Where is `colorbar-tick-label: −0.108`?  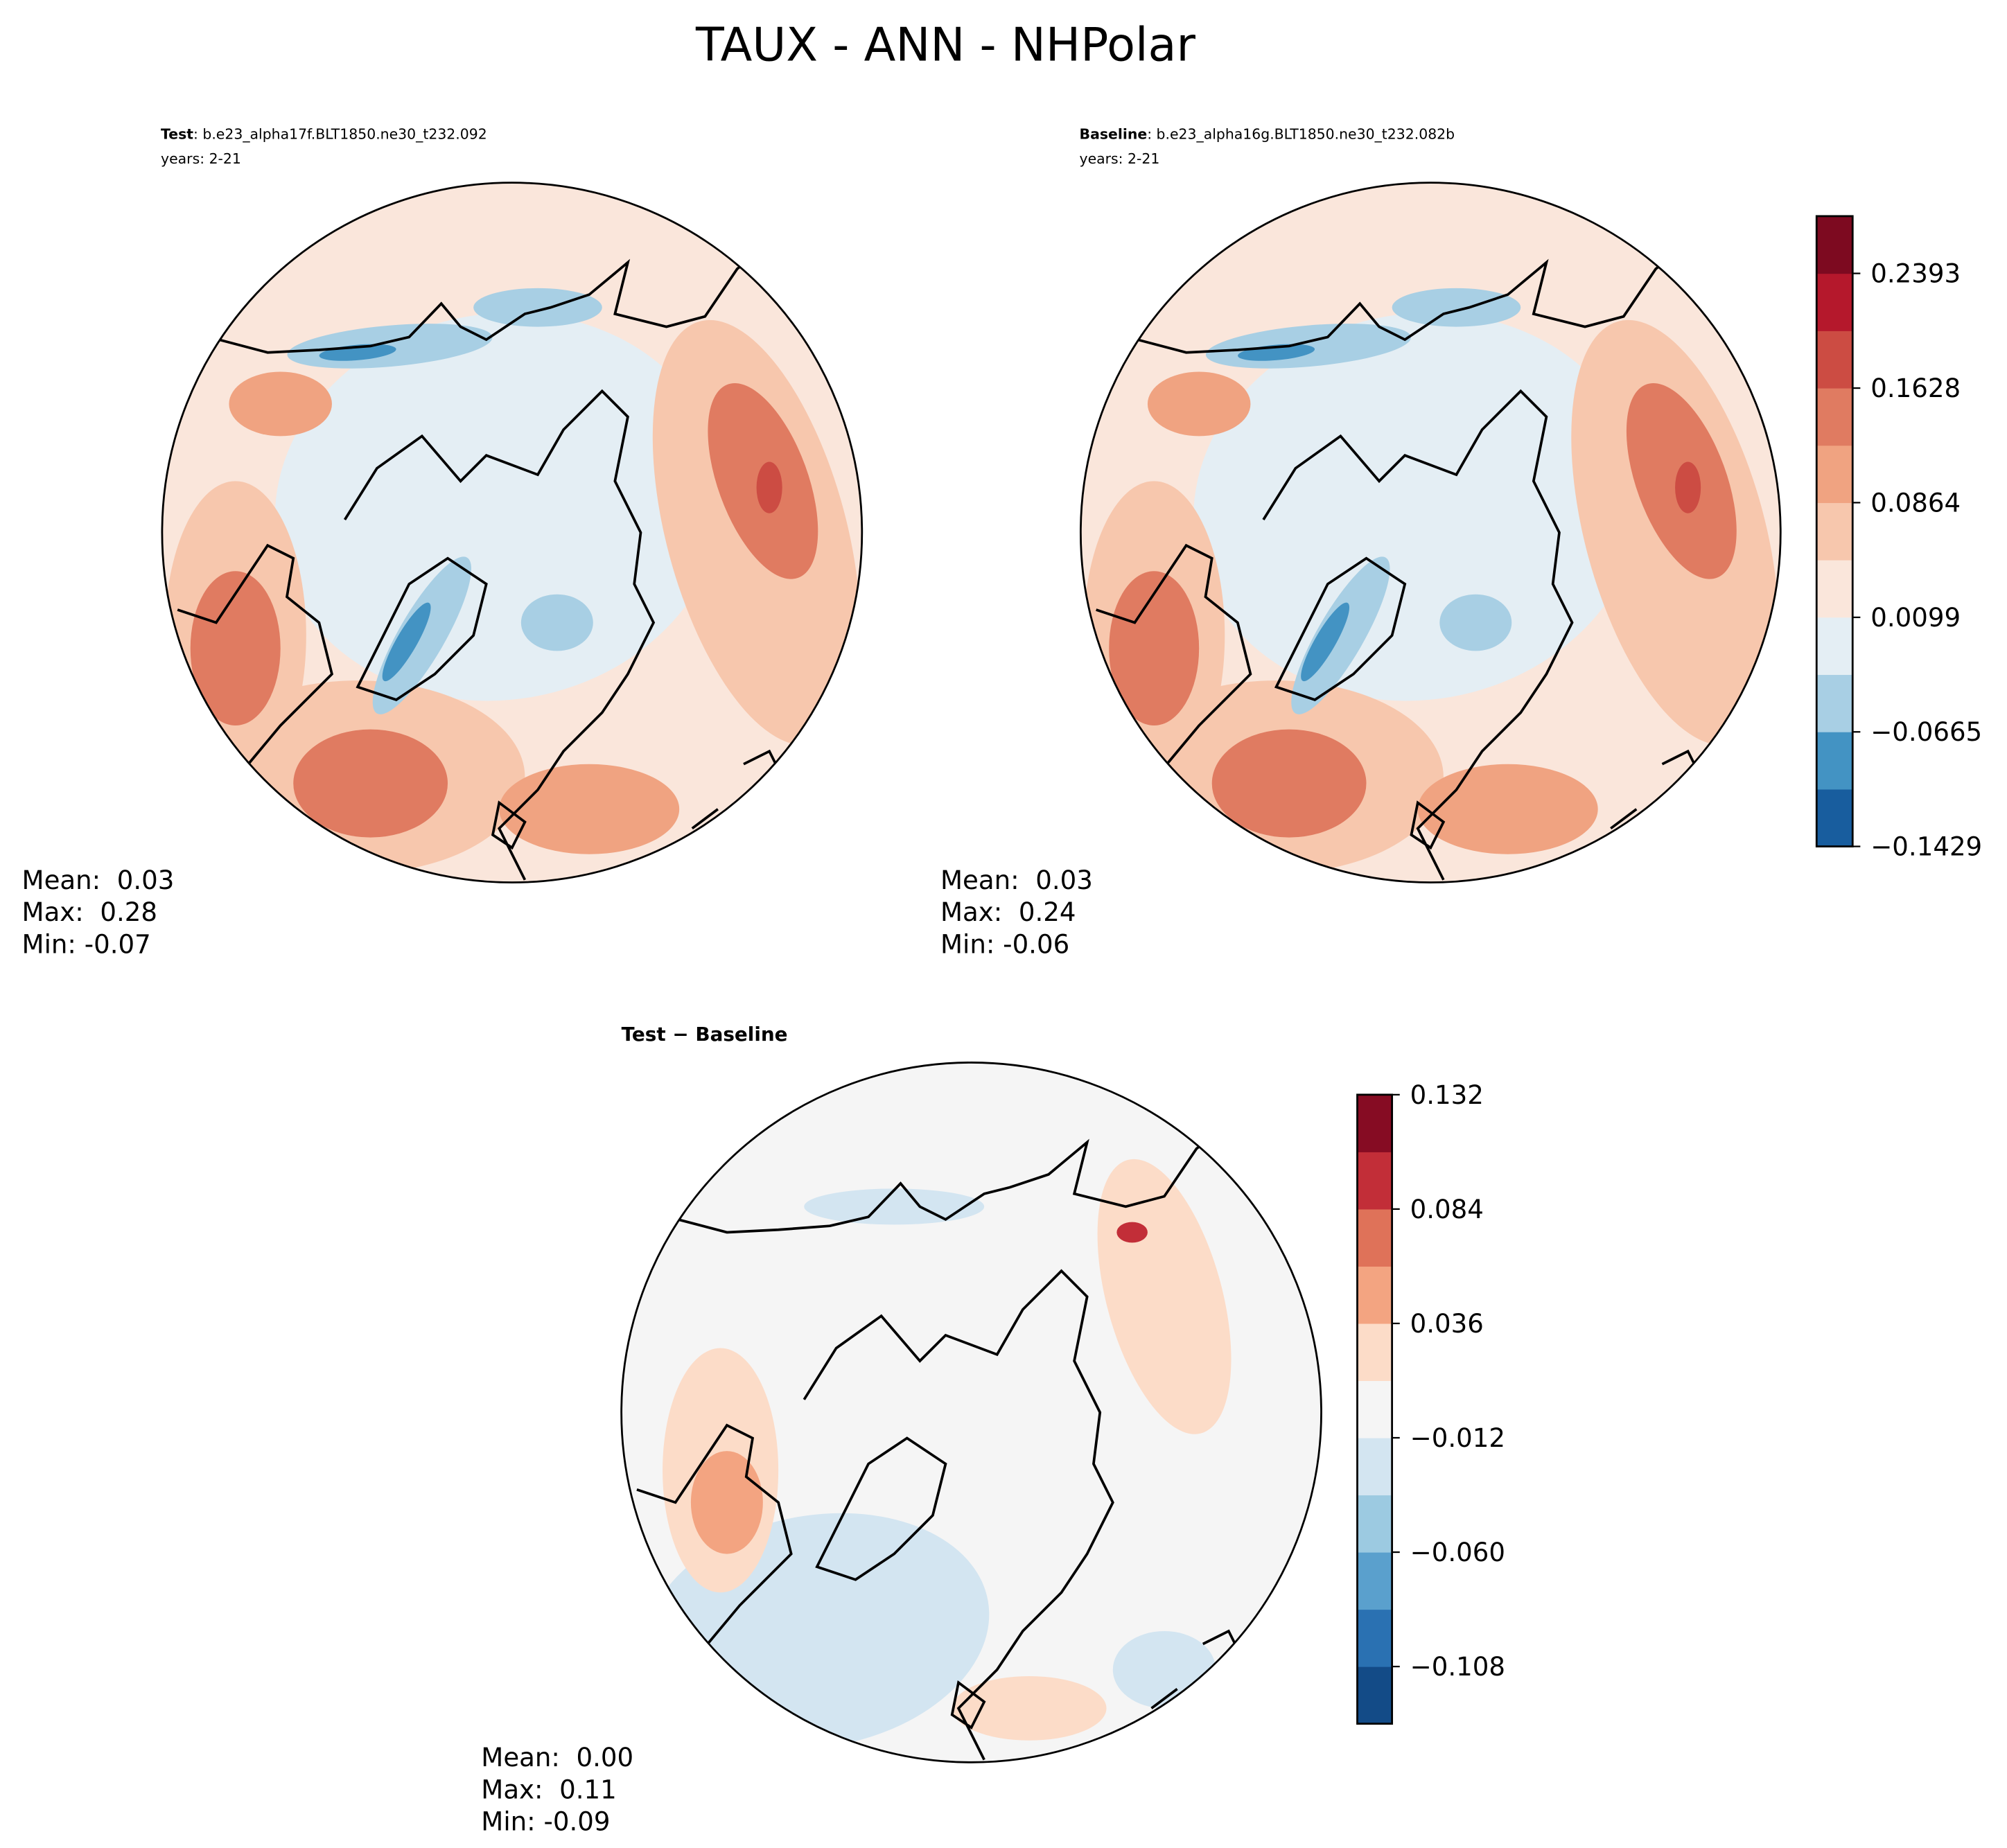 colorbar-tick-label: −0.108 is located at coordinates (1457, 1667).